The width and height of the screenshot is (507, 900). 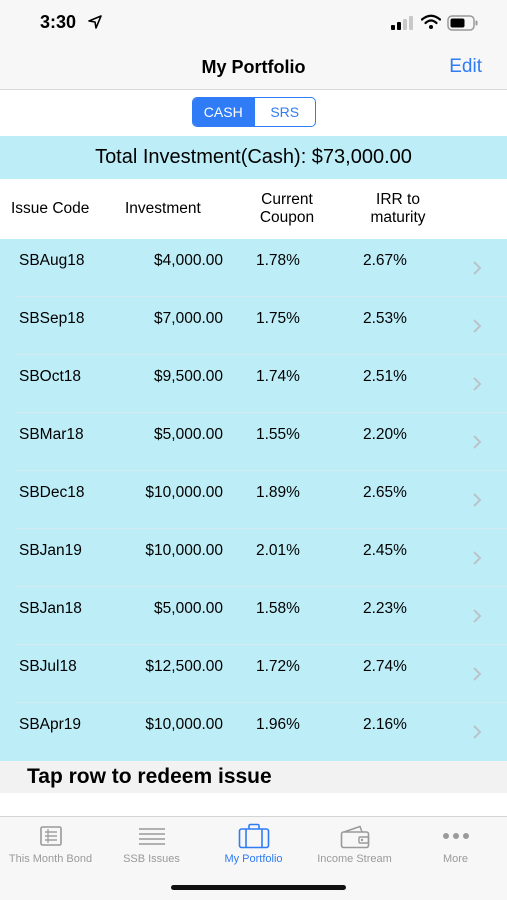 What do you see at coordinates (253, 732) in the screenshot?
I see `table-row: SBApr19 $10,000.00 1.96% 2.16%` at bounding box center [253, 732].